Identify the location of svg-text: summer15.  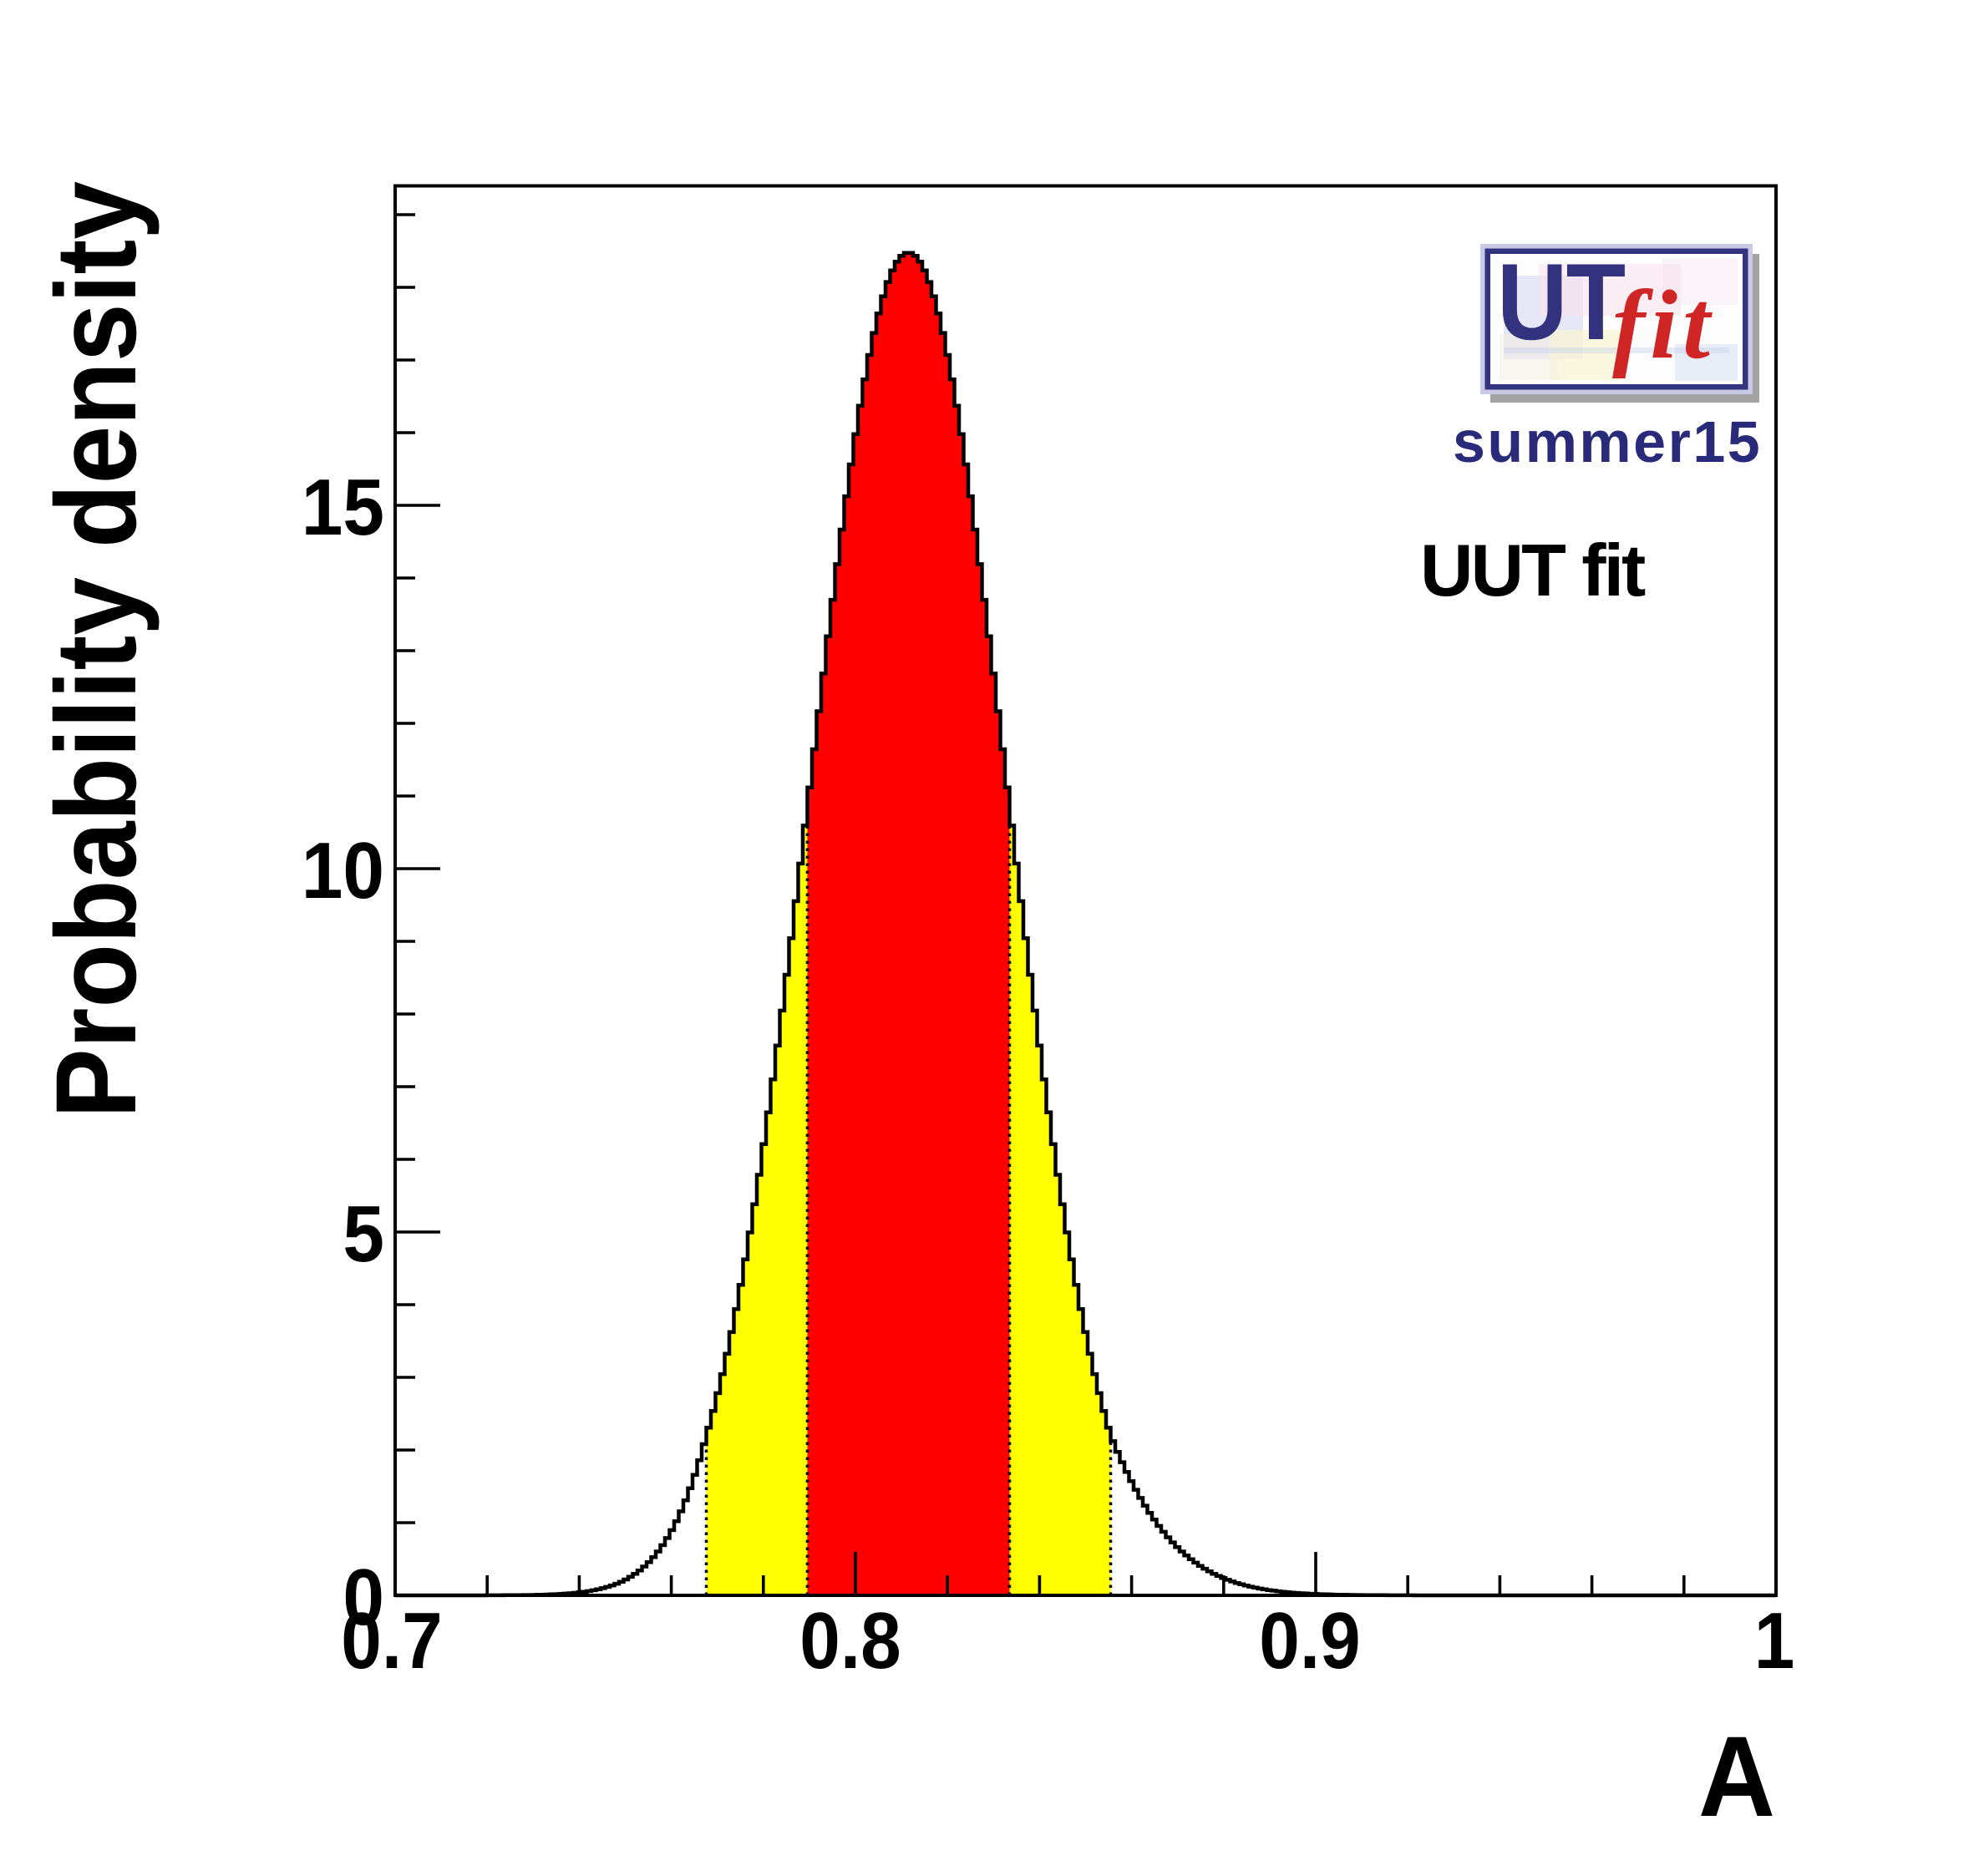
(1607, 441).